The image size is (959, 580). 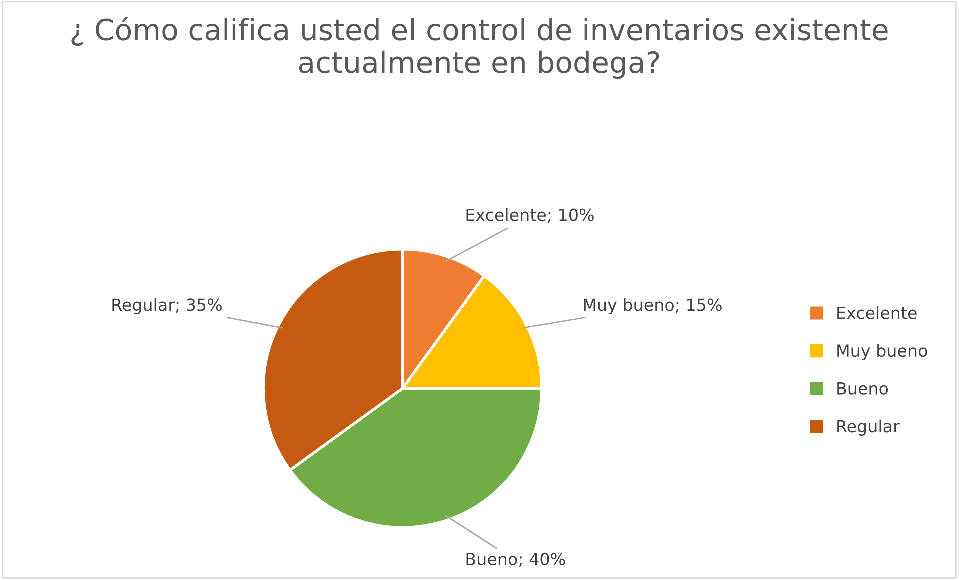 What do you see at coordinates (863, 388) in the screenshot?
I see `legend-label: Bueno` at bounding box center [863, 388].